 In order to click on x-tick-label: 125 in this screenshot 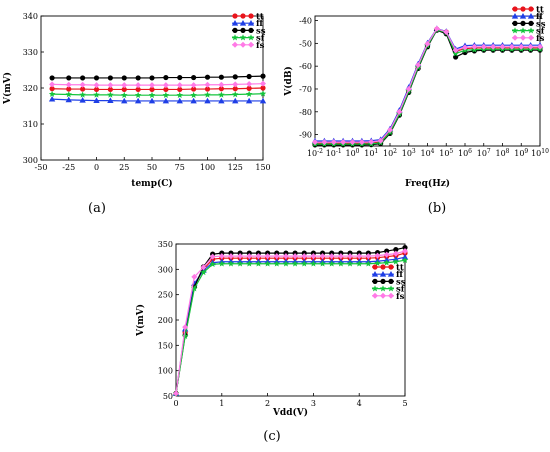, I will do `click(235, 167)`.